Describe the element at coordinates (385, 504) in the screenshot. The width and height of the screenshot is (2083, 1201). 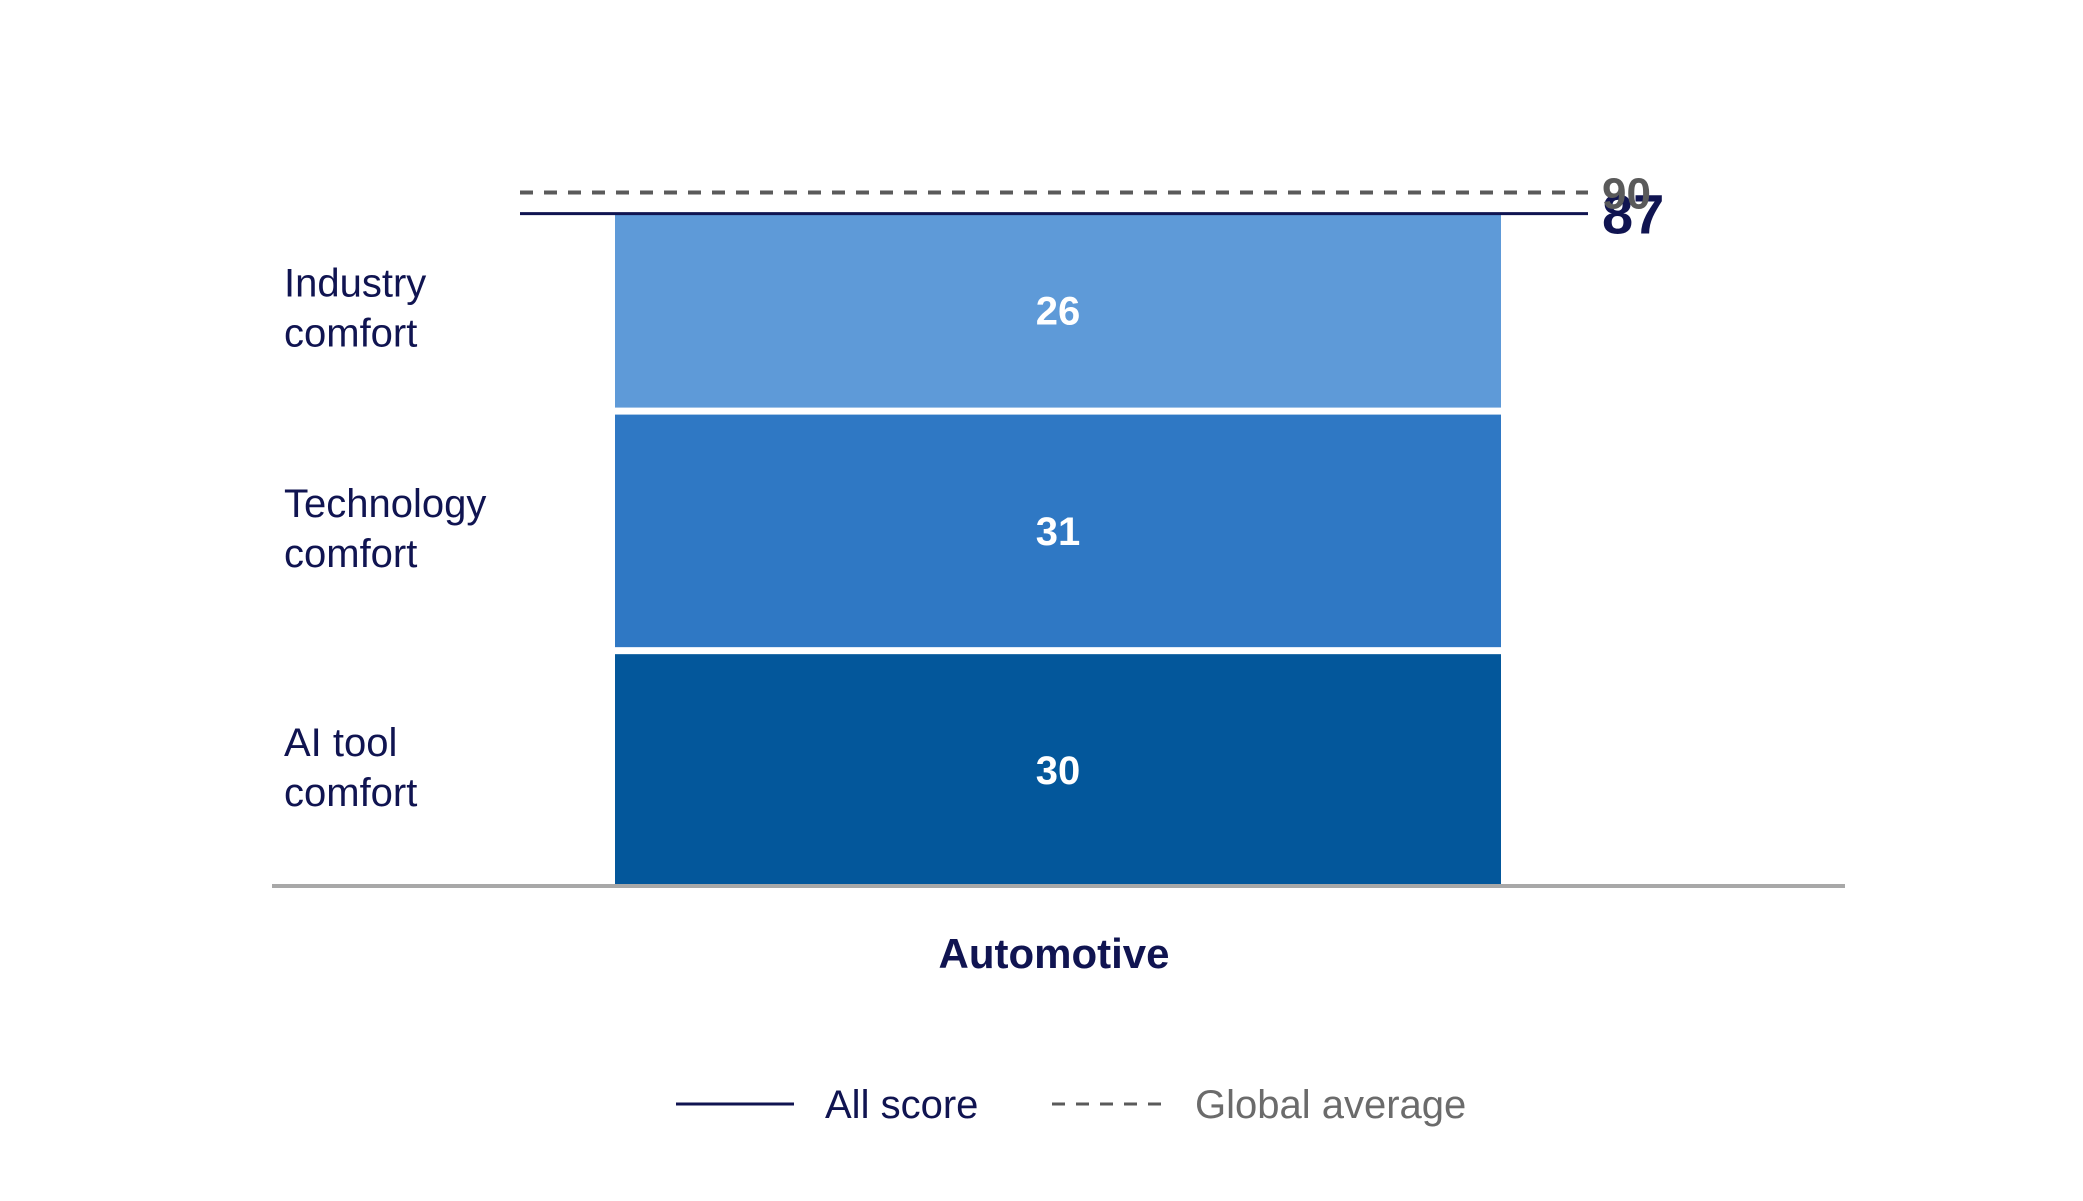
I see `segment-label-technology-comfort-line-1: Technology` at that location.